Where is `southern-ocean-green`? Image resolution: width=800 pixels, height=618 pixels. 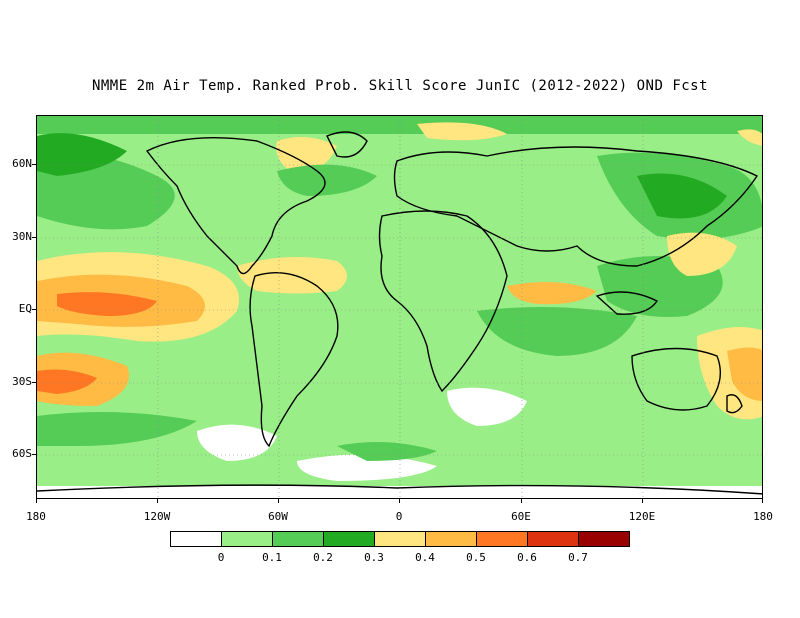
southern-ocean-green is located at coordinates (387, 451).